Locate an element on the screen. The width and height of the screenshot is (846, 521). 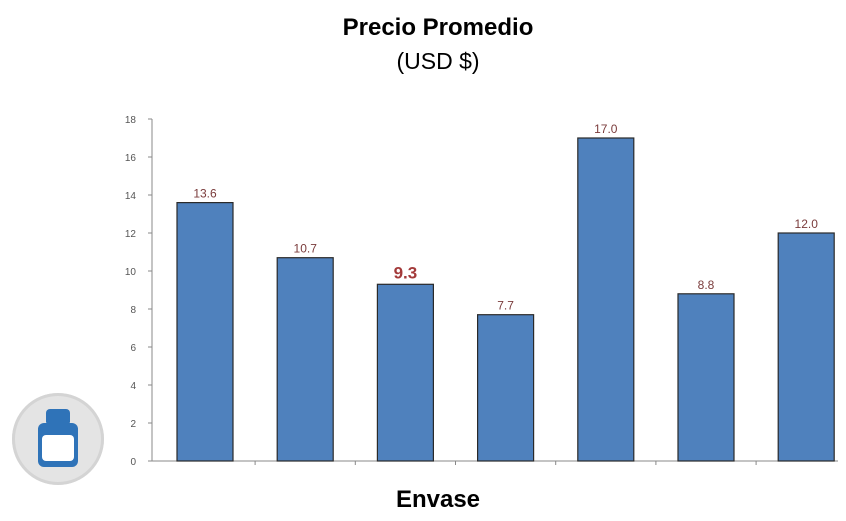
y-tick-label: 4 is located at coordinates (133, 386).